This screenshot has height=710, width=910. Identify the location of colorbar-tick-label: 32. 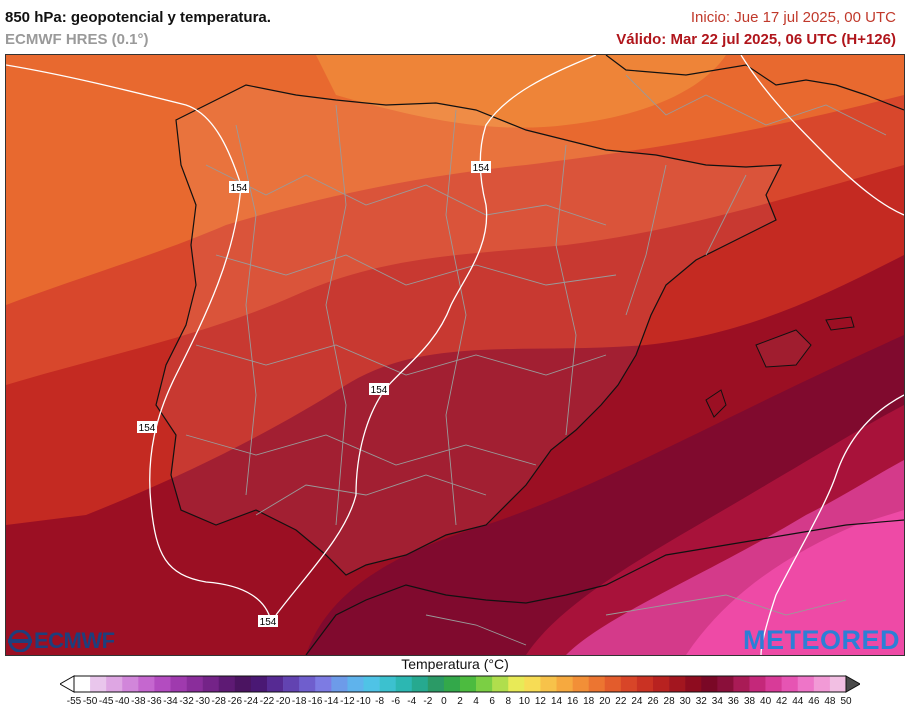
(701, 701).